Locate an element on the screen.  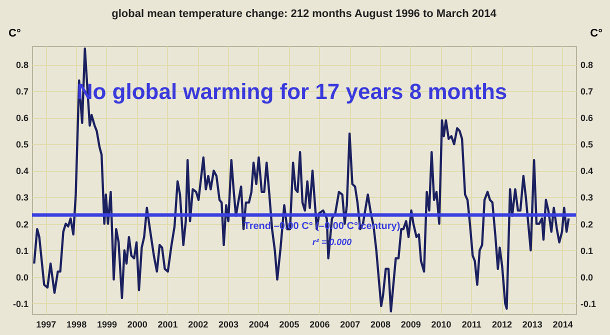
x-tick-label: 1998 is located at coordinates (76, 325).